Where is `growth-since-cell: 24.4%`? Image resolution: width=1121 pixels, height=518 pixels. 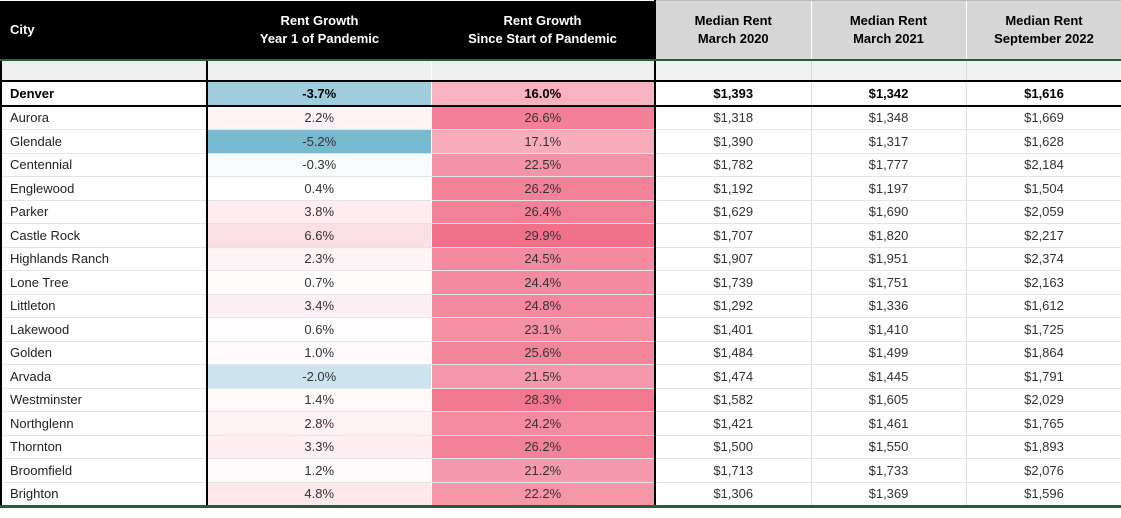
growth-since-cell: 24.4% is located at coordinates (543, 282).